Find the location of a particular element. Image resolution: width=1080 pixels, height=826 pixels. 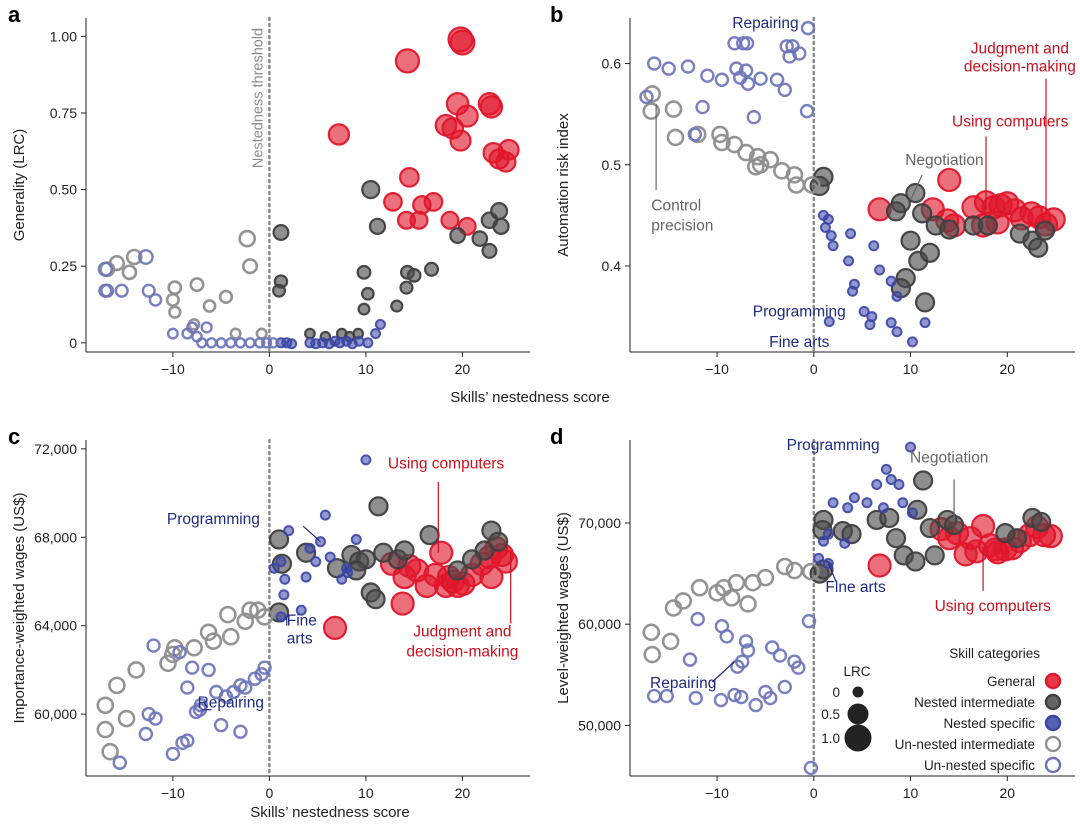

y-tick-label: 72,000 is located at coordinates (55, 449).